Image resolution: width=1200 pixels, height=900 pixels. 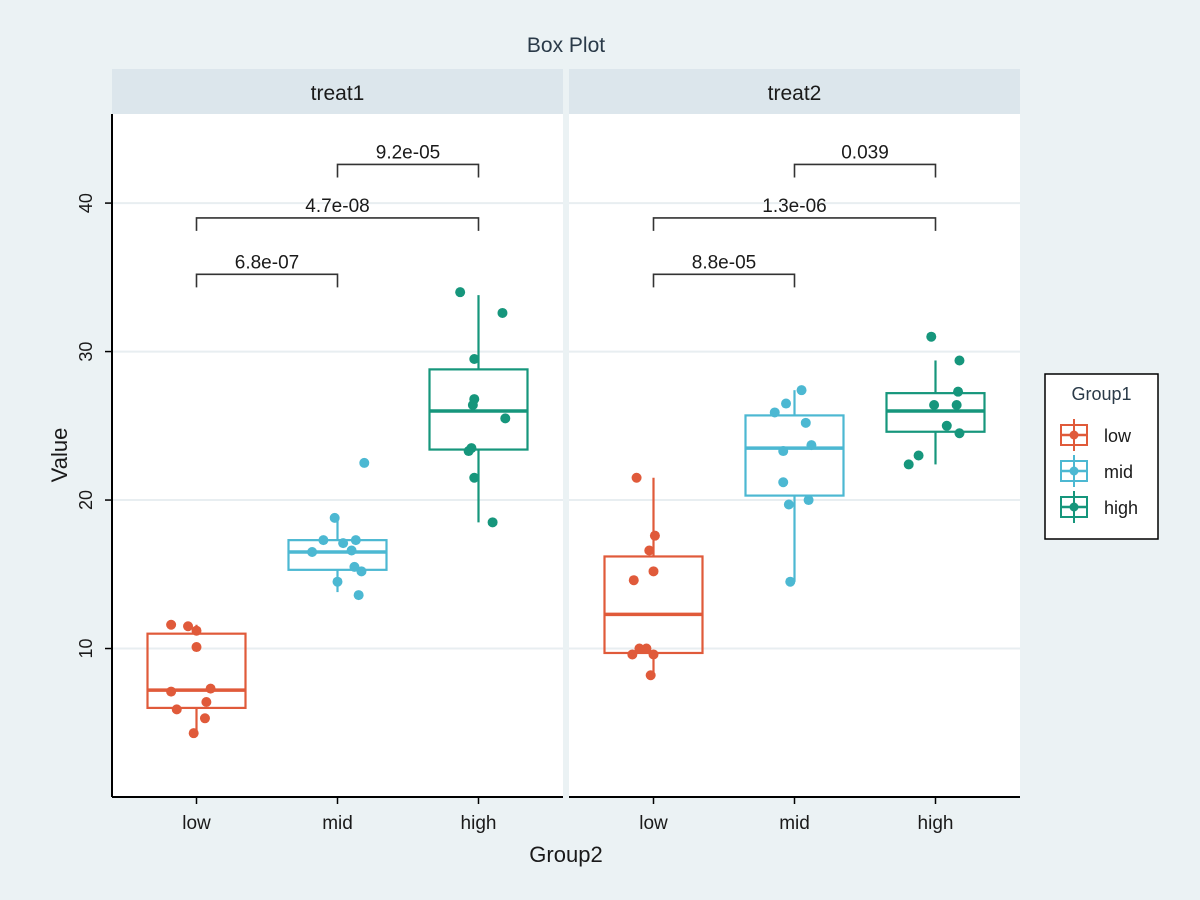 What do you see at coordinates (267, 262) in the screenshot?
I see `p-value-label: 6.8e-07` at bounding box center [267, 262].